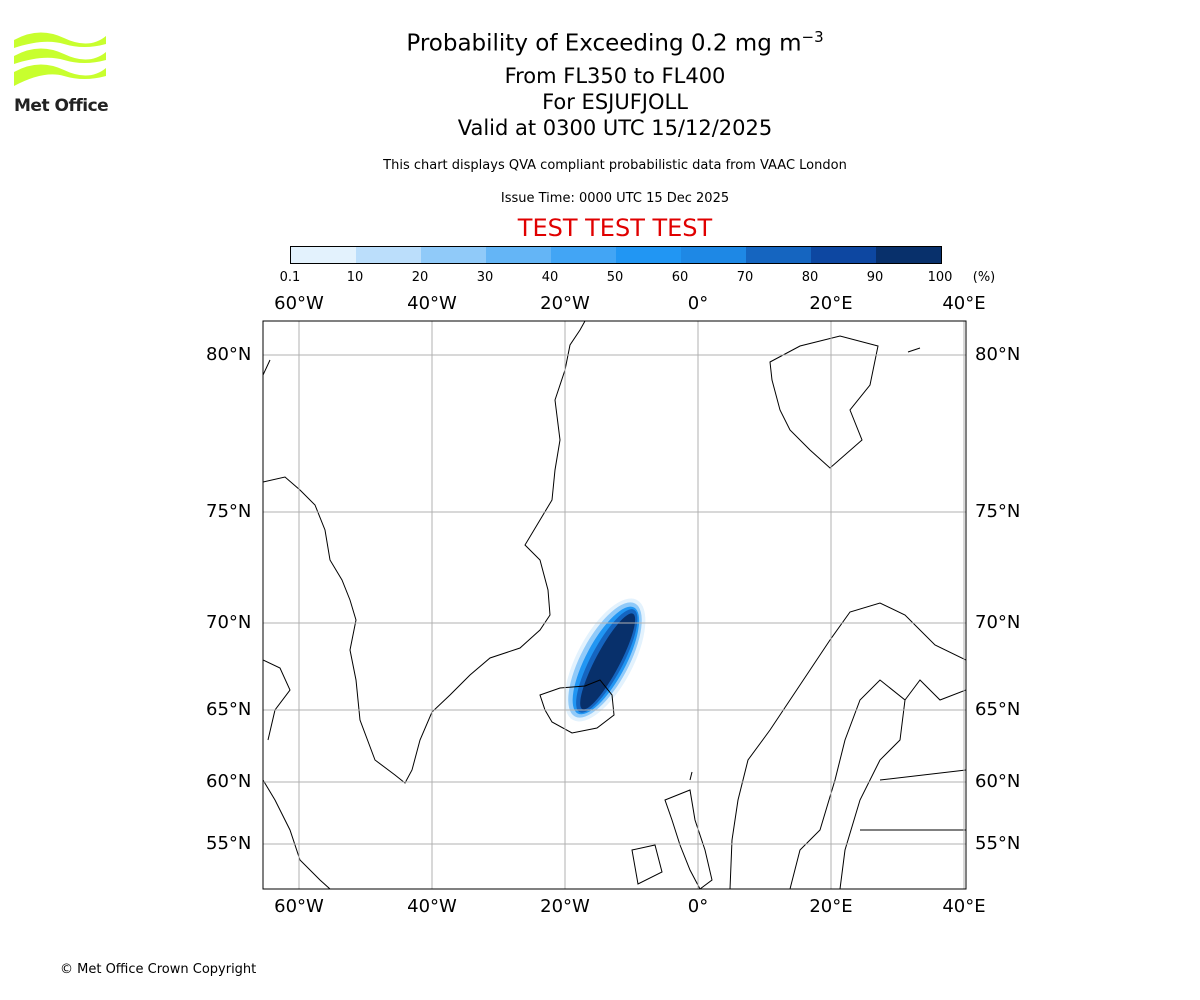 The width and height of the screenshot is (1200, 1000). What do you see at coordinates (672, 830) in the screenshot?
I see `uk-coast` at bounding box center [672, 830].